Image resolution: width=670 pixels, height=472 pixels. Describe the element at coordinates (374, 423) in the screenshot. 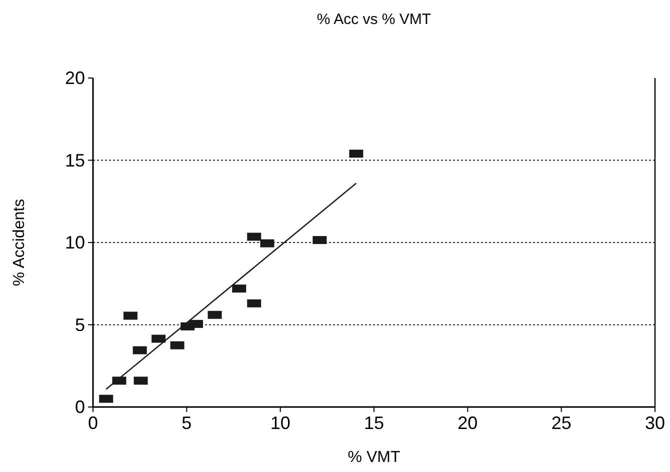

I see `x-tick-label: 15` at that location.